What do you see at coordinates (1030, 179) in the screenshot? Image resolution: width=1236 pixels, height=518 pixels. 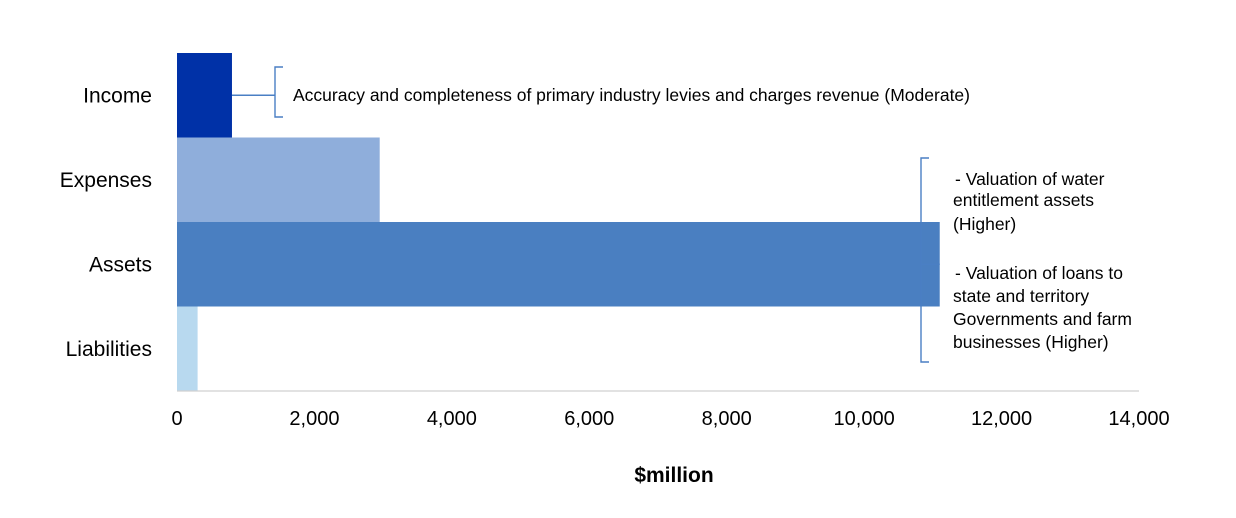 I see `annotation-text-line: - Valuation of water` at bounding box center [1030, 179].